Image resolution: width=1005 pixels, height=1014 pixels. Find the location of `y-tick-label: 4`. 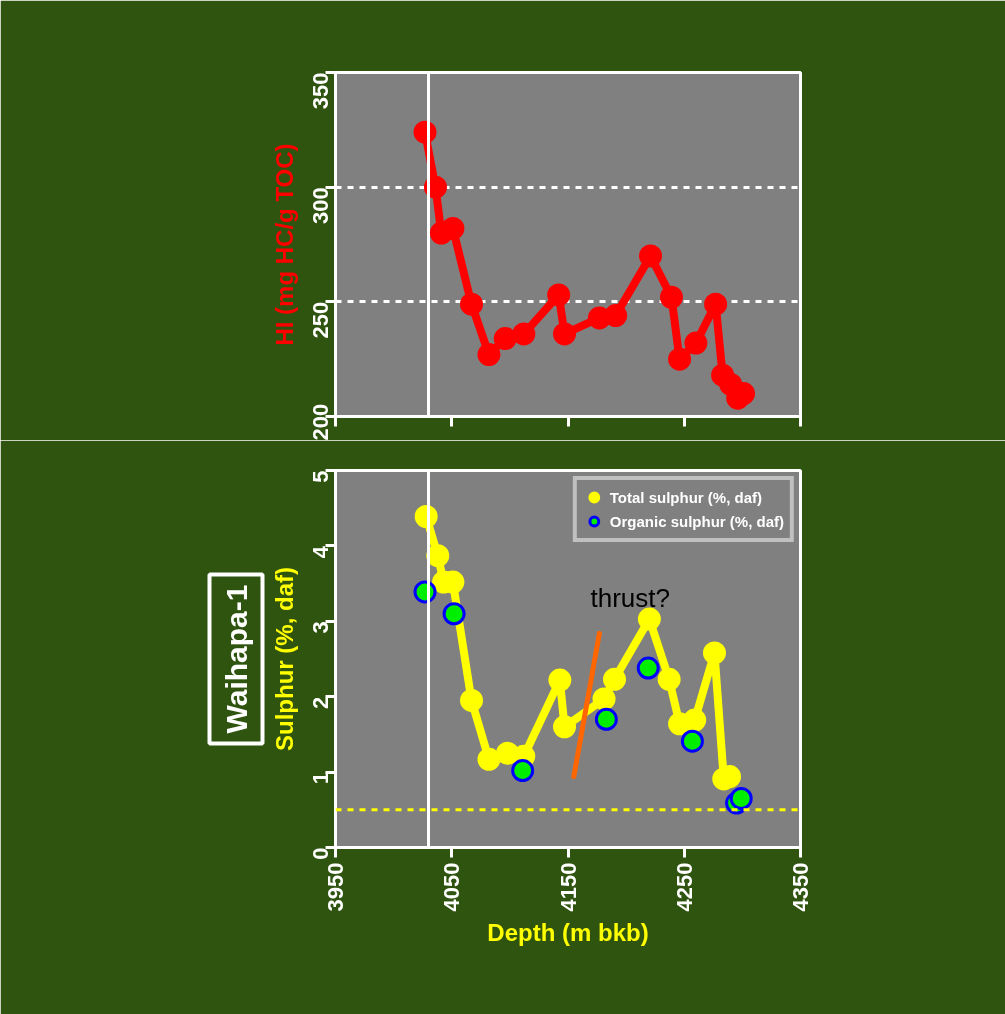

y-tick-label: 4 is located at coordinates (320, 552).